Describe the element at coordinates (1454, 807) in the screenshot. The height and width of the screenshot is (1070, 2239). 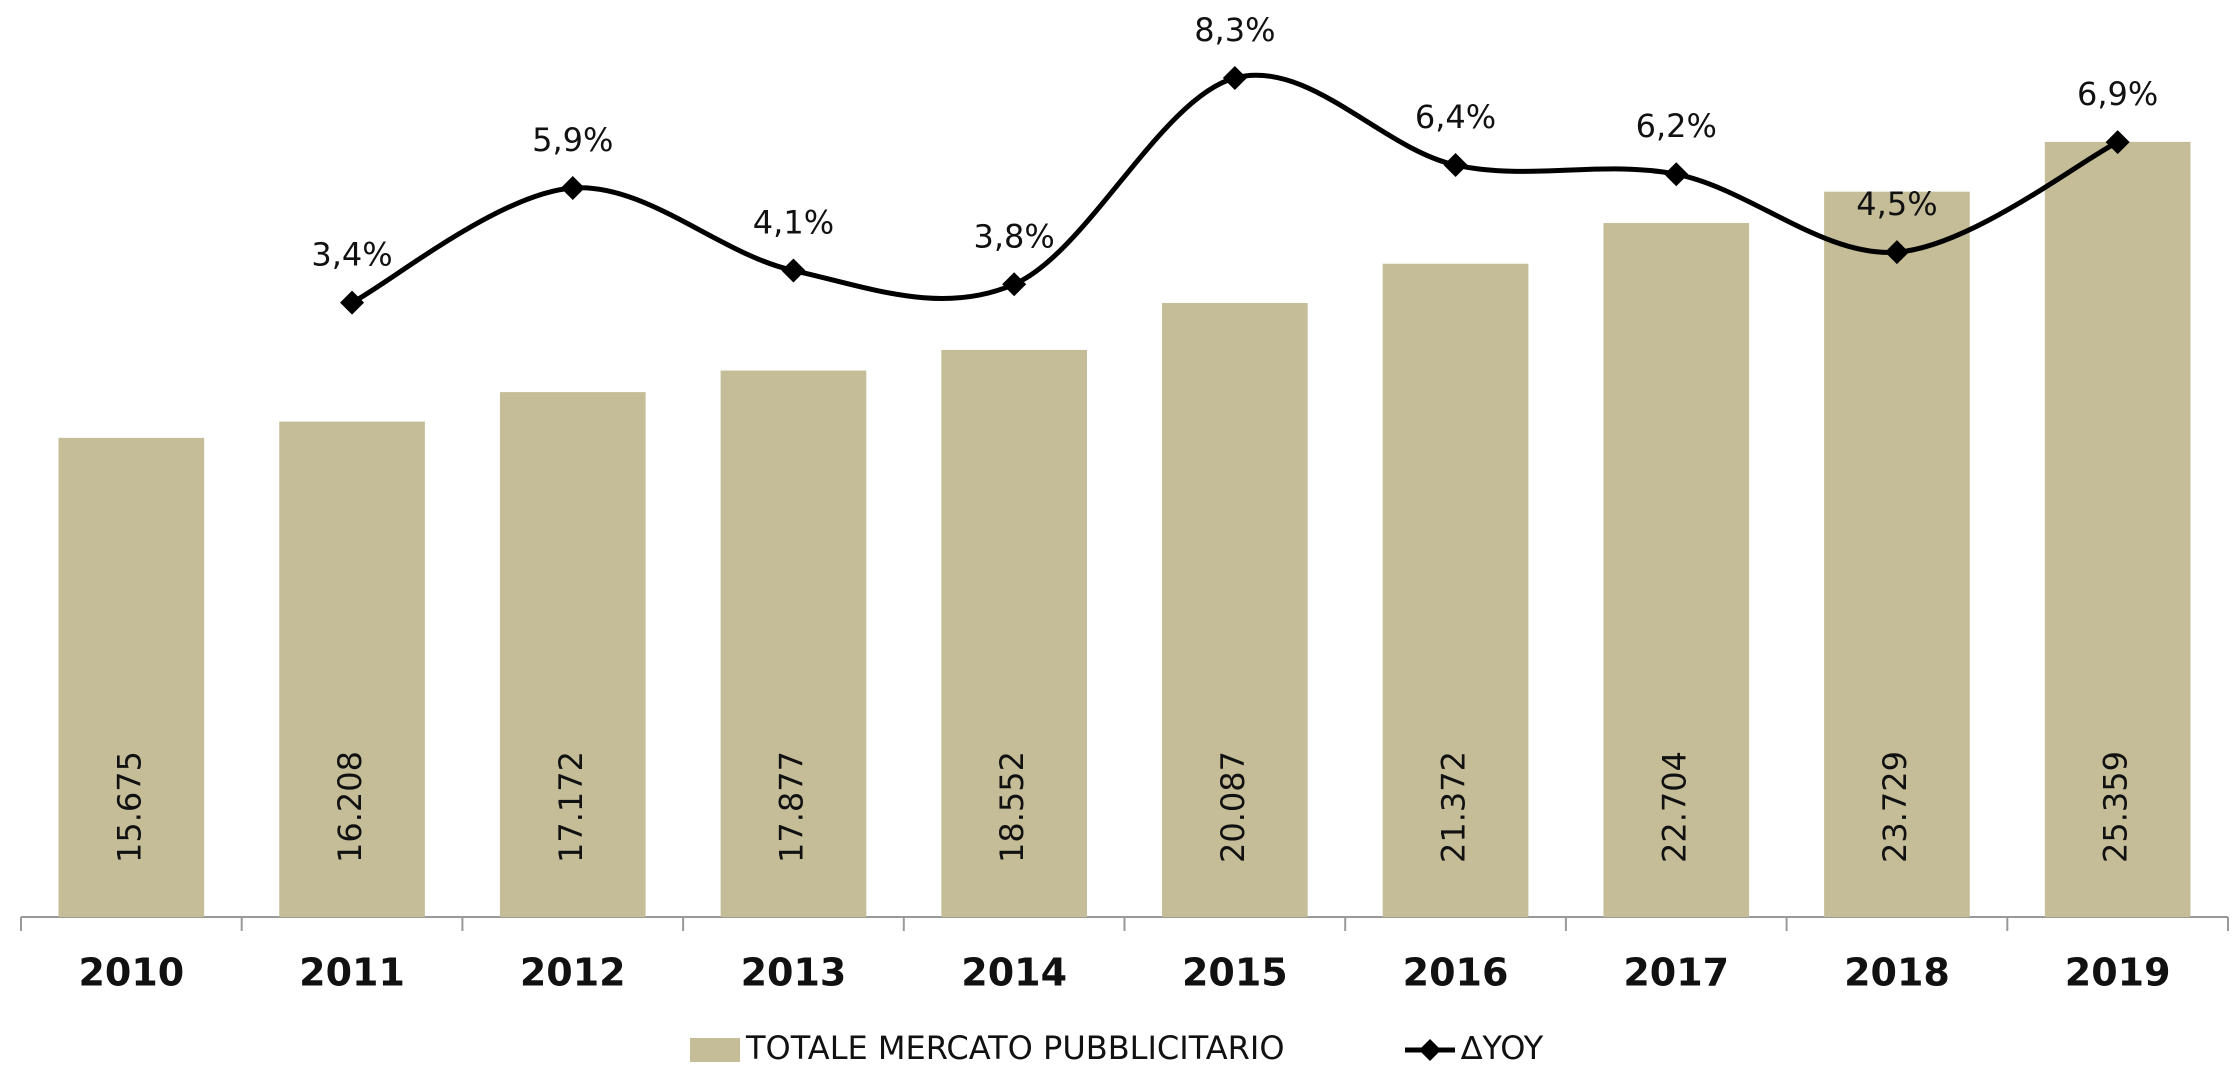
I see `bar-value-label: 21.372` at that location.